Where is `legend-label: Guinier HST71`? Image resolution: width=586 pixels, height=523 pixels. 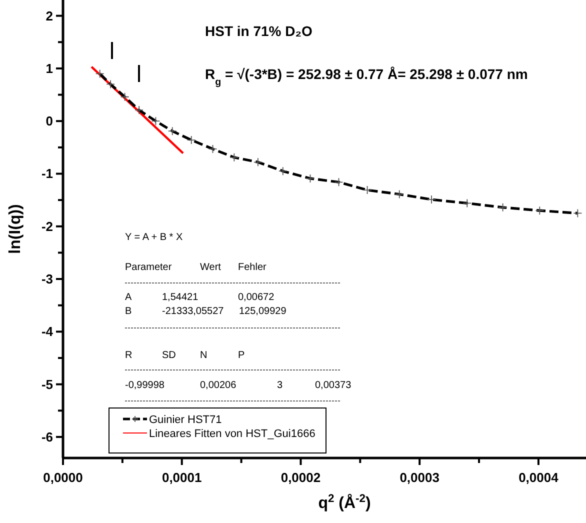 legend-label: Guinier HST71 is located at coordinates (185, 420).